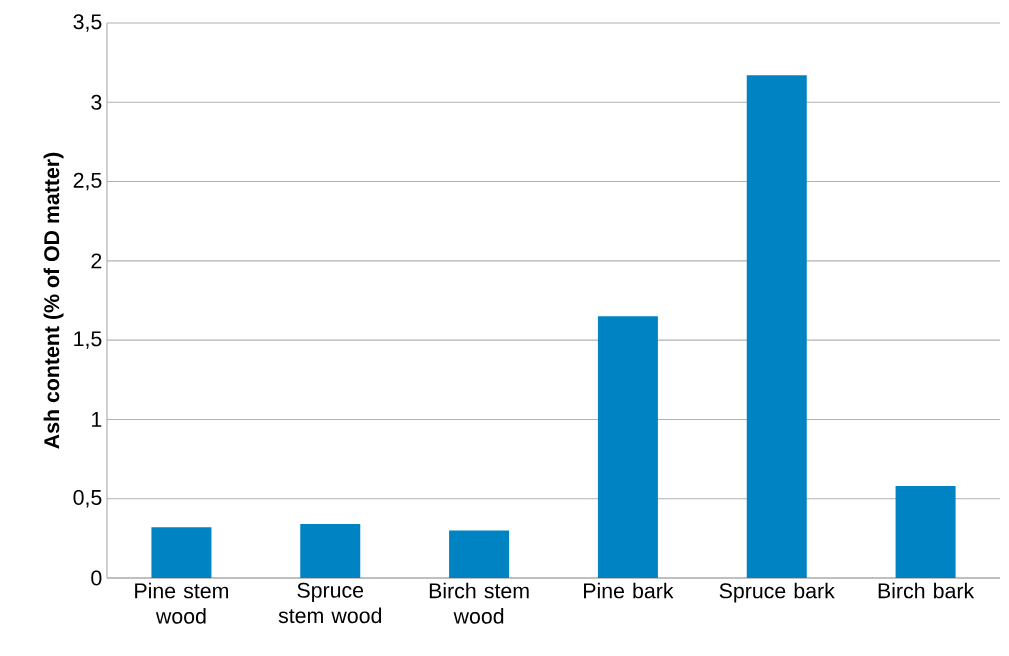  Describe the element at coordinates (53, 300) in the screenshot. I see `y-axis-title: Ash content (% of OD matter)` at that location.